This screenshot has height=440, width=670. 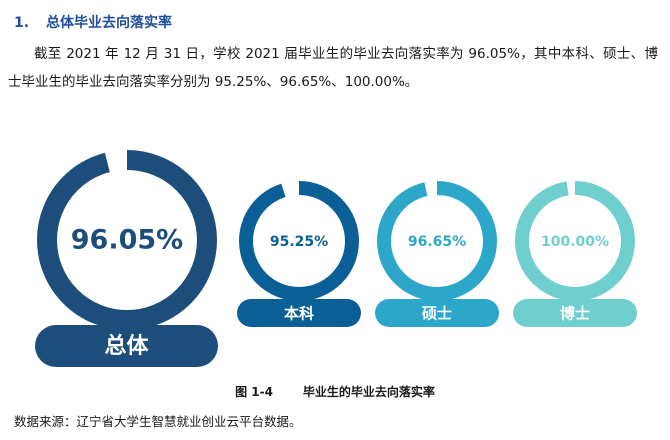 I want to click on gap-total, so click(x=115, y=161).